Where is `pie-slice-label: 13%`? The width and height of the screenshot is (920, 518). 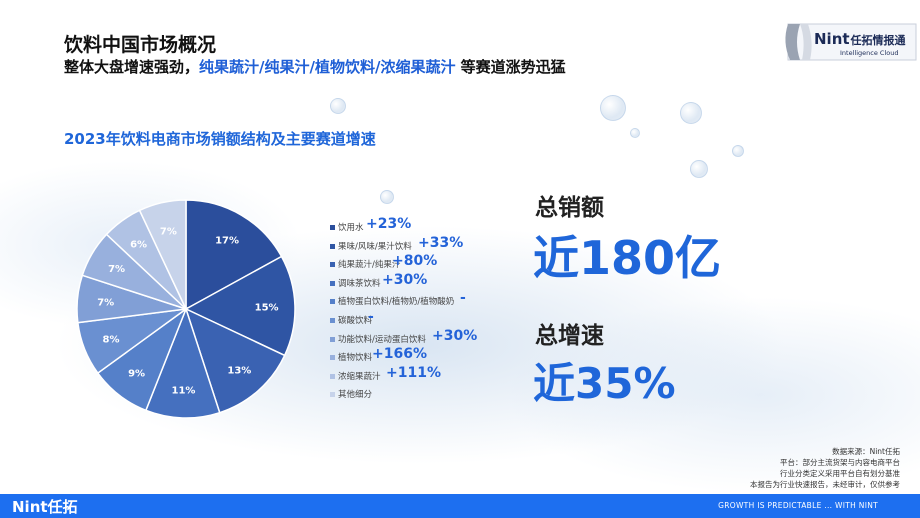
pie-slice-label: 13% is located at coordinates (239, 371).